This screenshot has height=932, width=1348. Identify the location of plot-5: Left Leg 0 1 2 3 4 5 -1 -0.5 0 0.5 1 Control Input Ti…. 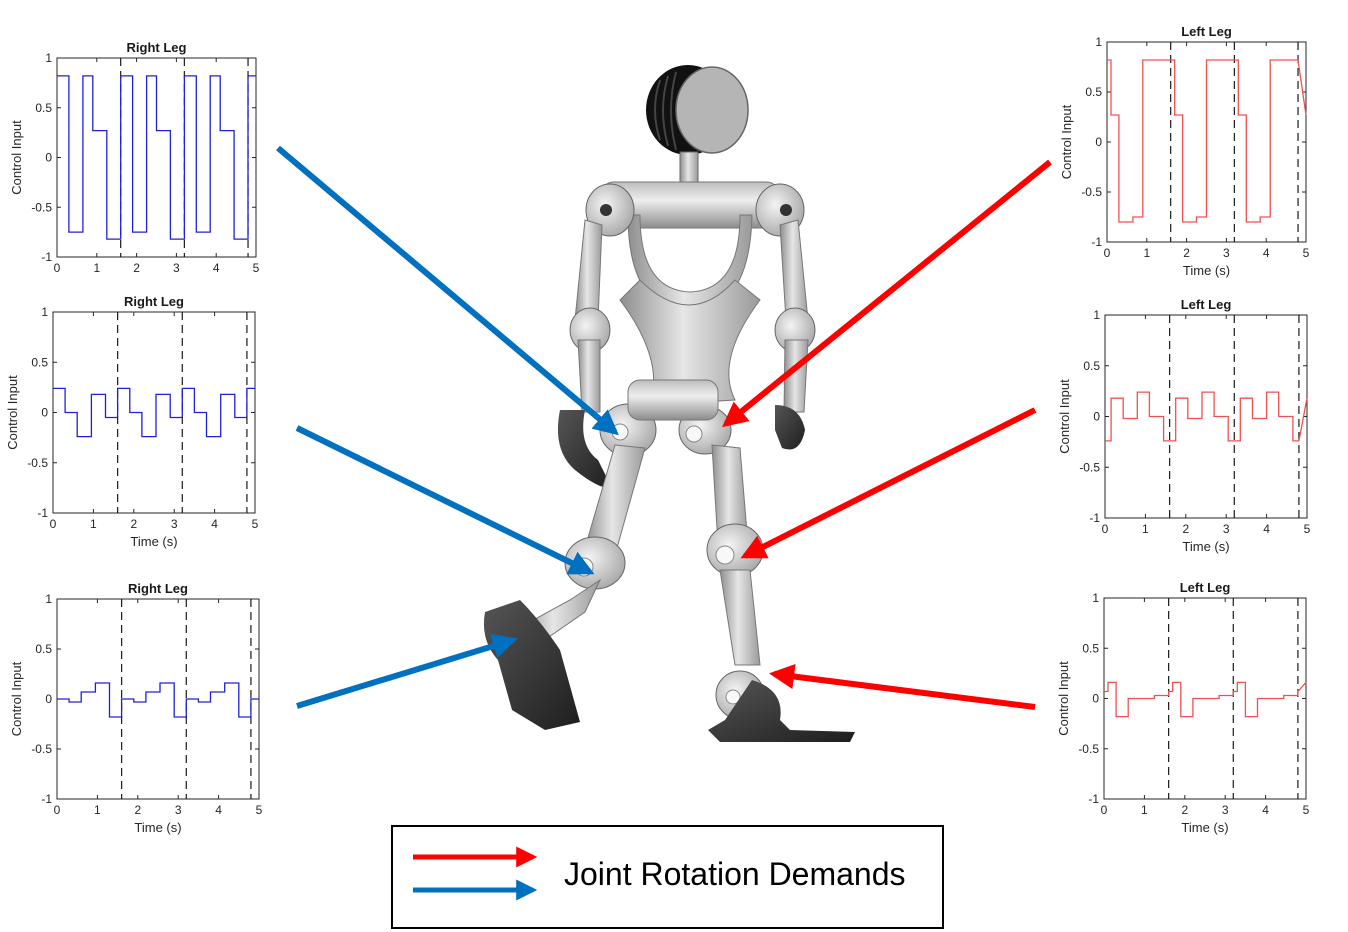
(1184, 425).